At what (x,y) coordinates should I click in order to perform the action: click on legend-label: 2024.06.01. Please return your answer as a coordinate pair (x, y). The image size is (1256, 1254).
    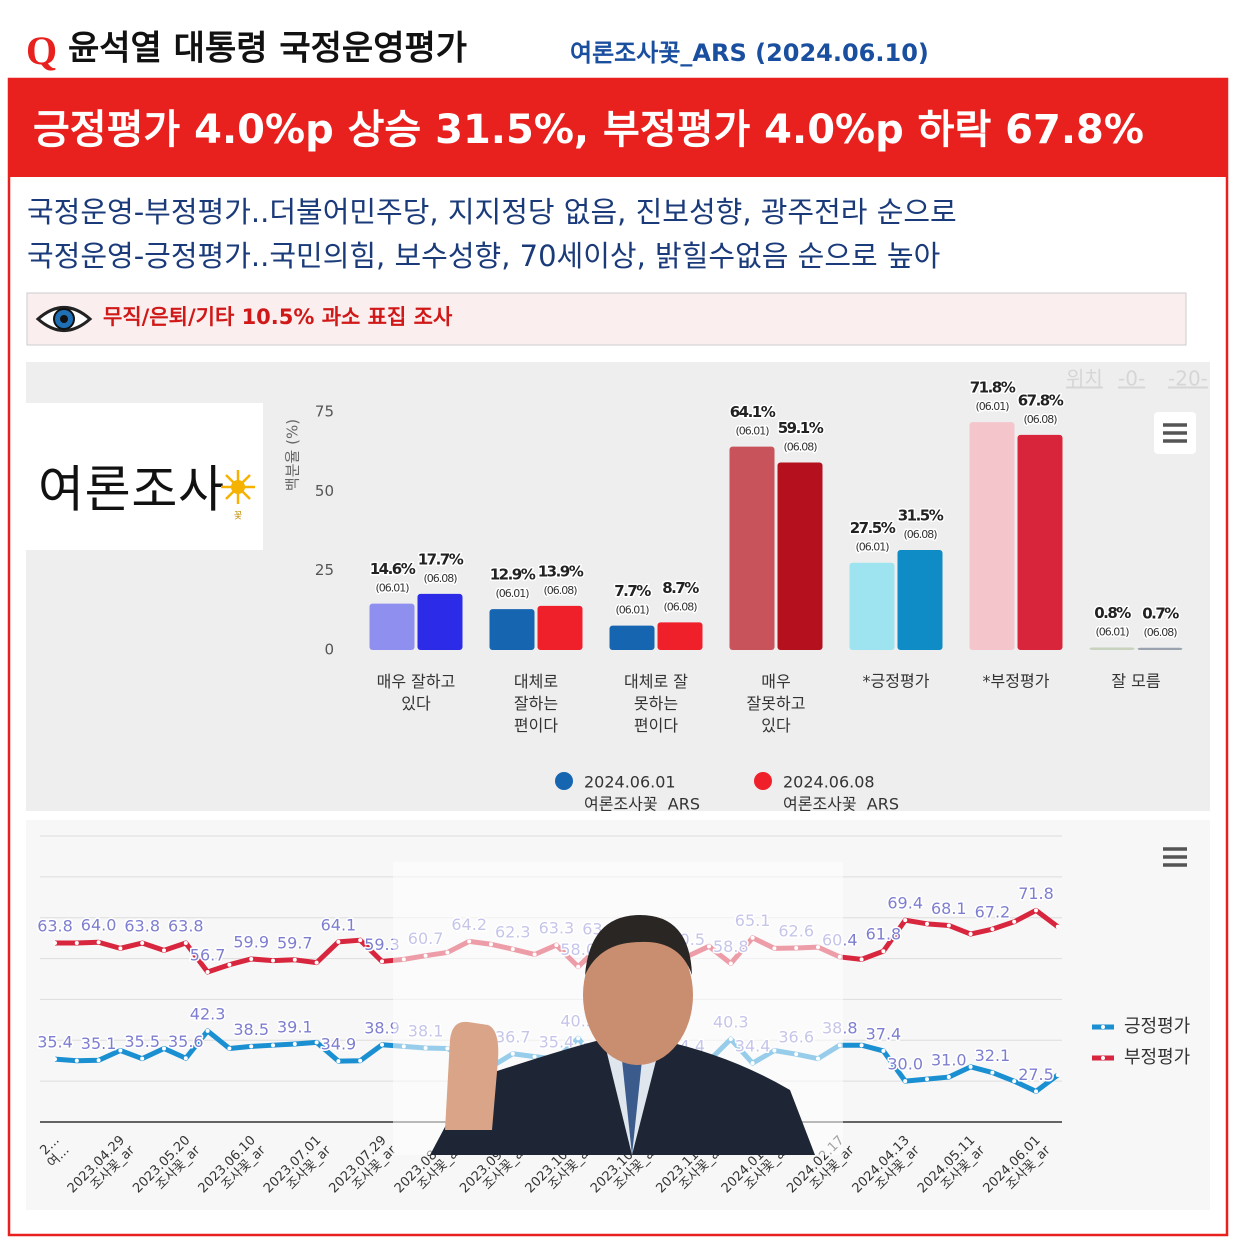
    Looking at the image, I should click on (630, 782).